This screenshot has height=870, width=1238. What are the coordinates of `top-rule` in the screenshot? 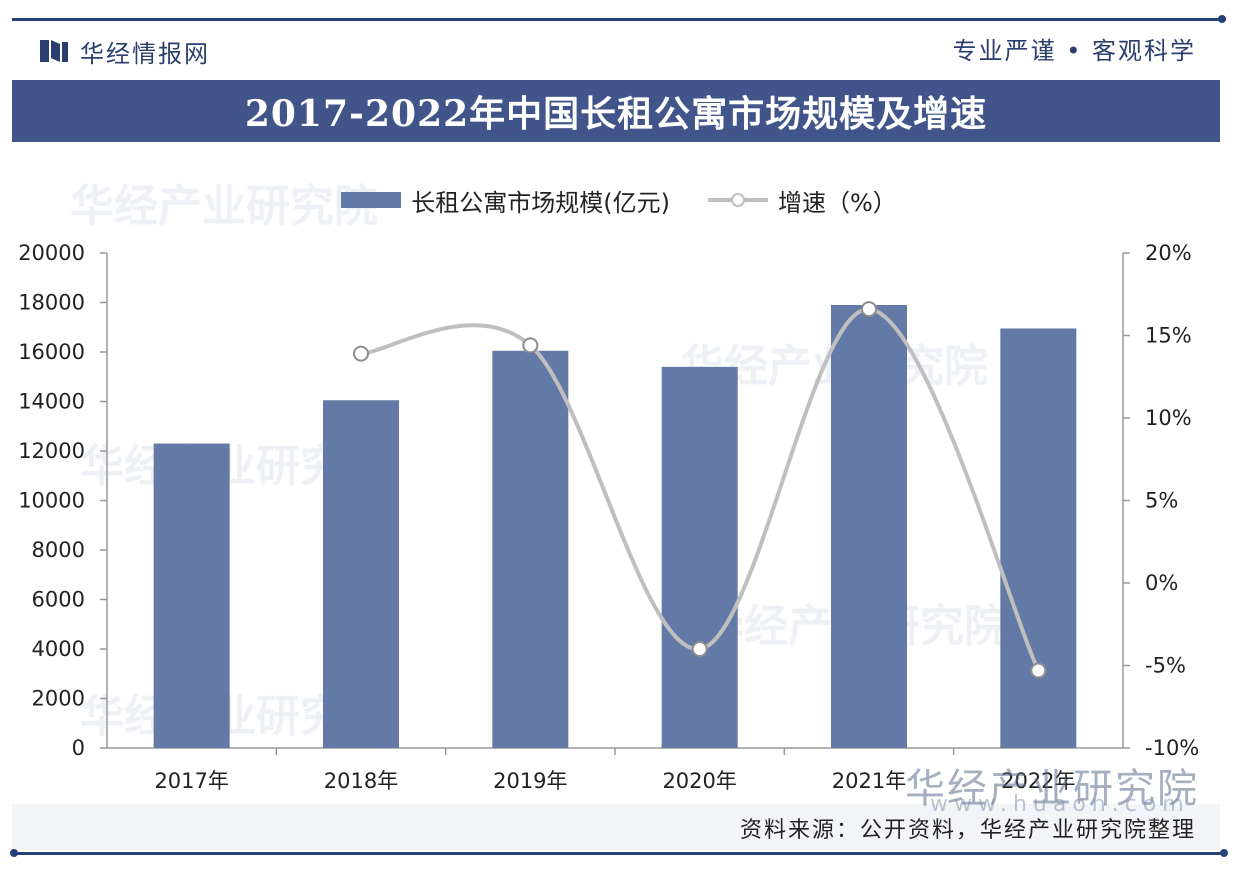 It's located at (618, 19).